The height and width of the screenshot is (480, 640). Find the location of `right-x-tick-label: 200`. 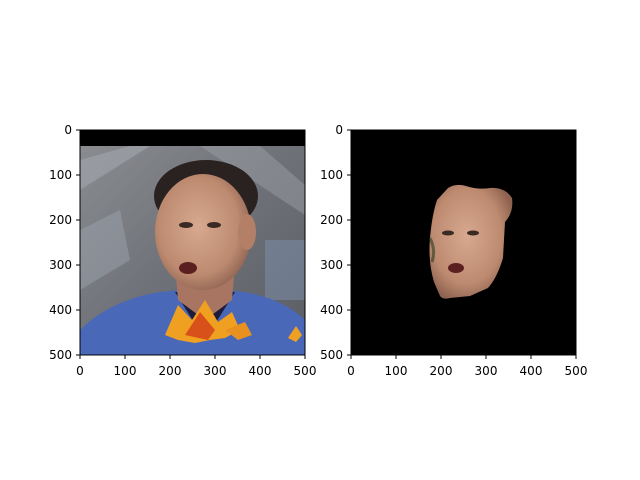

right-x-tick-label: 200 is located at coordinates (441, 371).